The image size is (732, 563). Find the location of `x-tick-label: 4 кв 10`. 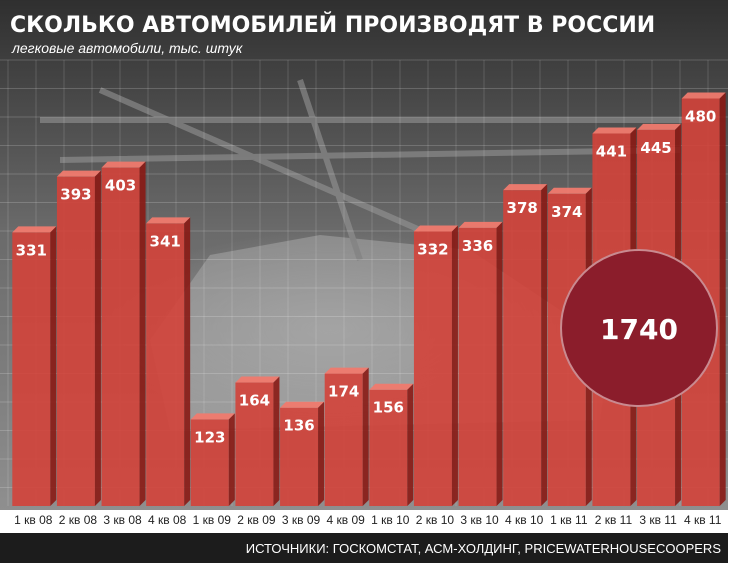

x-tick-label: 4 кв 10 is located at coordinates (524, 520).